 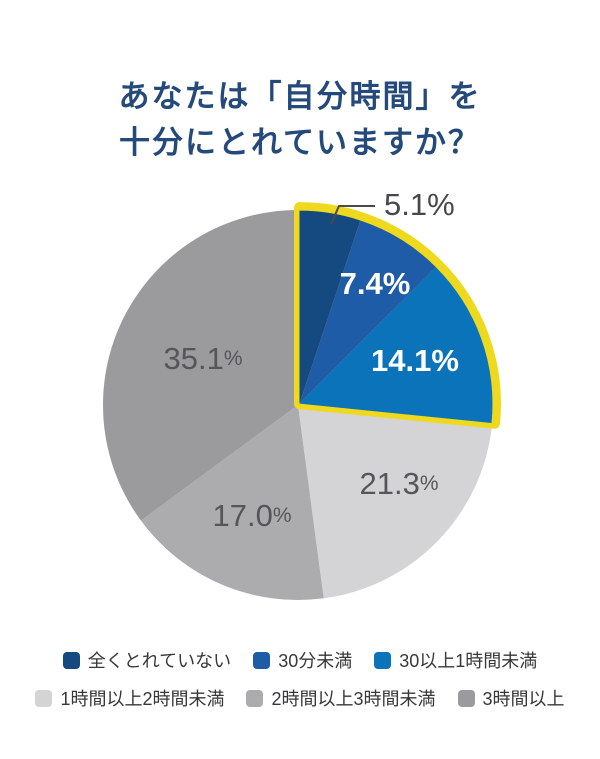 I want to click on legend-row-1: 全くとれていない 30分未満 30以上1時間未満, so click(x=299, y=660).